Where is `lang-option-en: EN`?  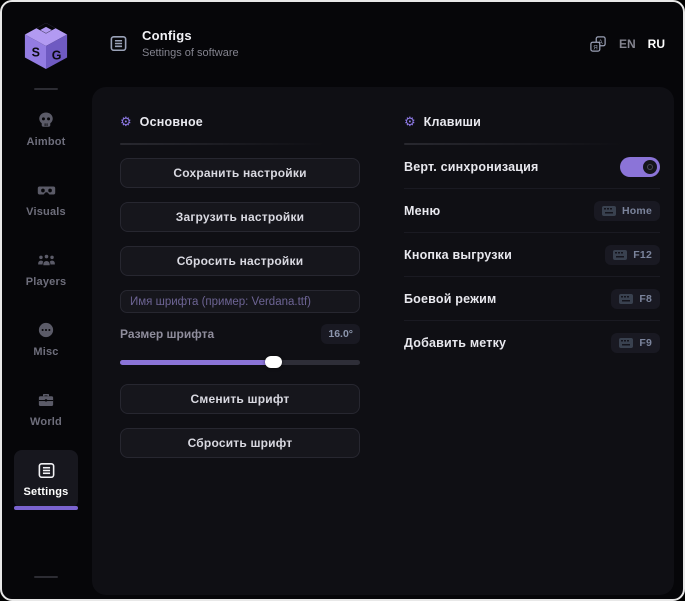
lang-option-en: EN is located at coordinates (627, 44).